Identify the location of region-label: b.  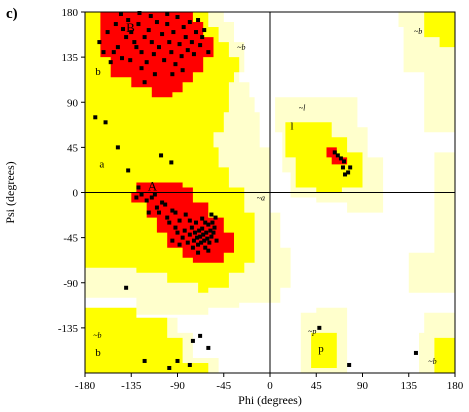
(98, 353).